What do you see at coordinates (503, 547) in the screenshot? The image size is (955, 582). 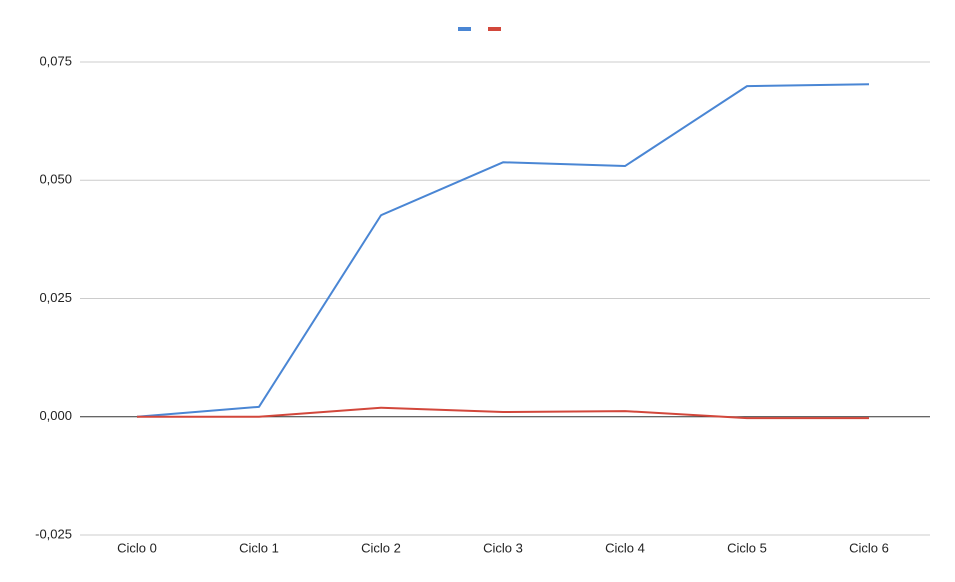 I see `x-tick-label: Ciclo 3` at bounding box center [503, 547].